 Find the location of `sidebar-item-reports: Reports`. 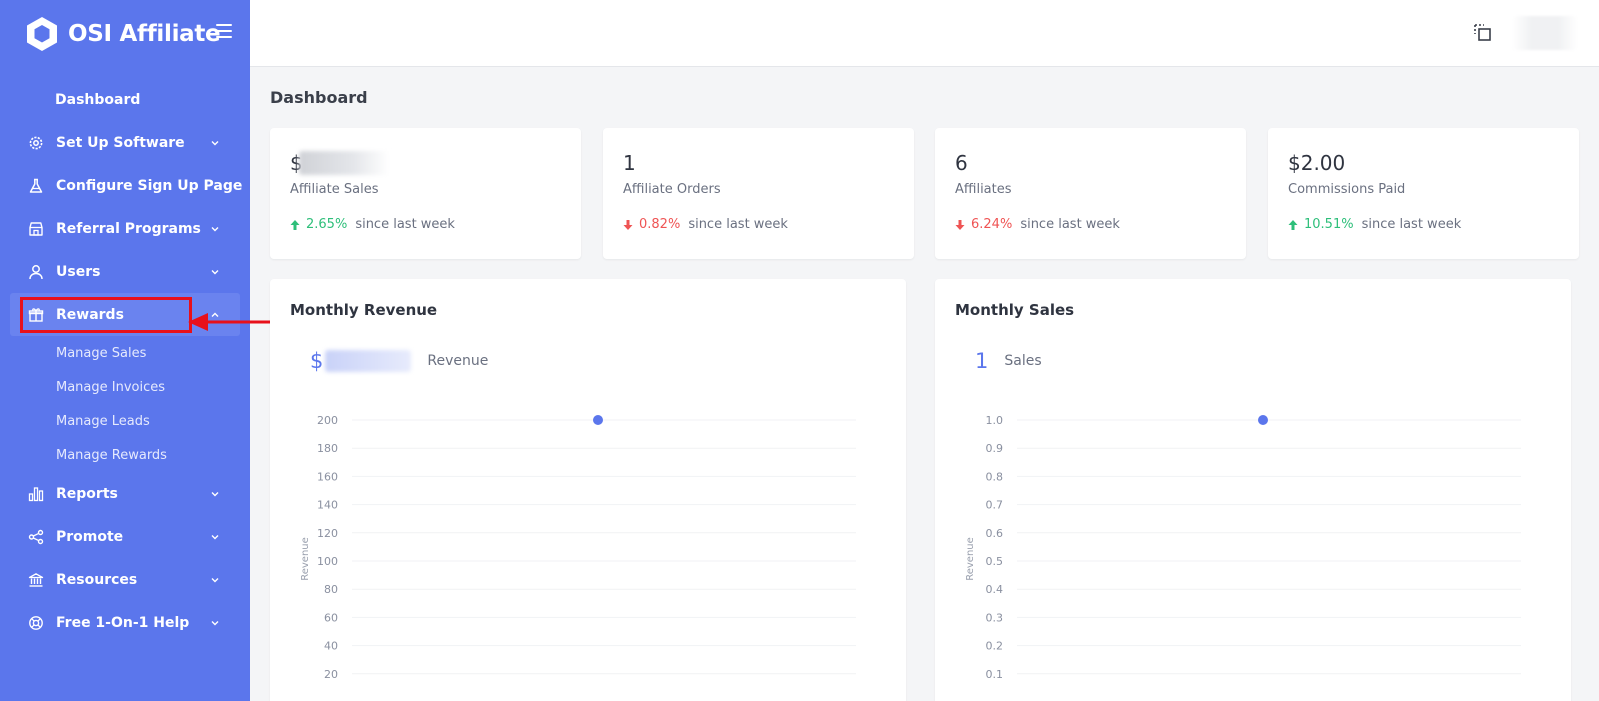

sidebar-item-reports: Reports is located at coordinates (125, 493).